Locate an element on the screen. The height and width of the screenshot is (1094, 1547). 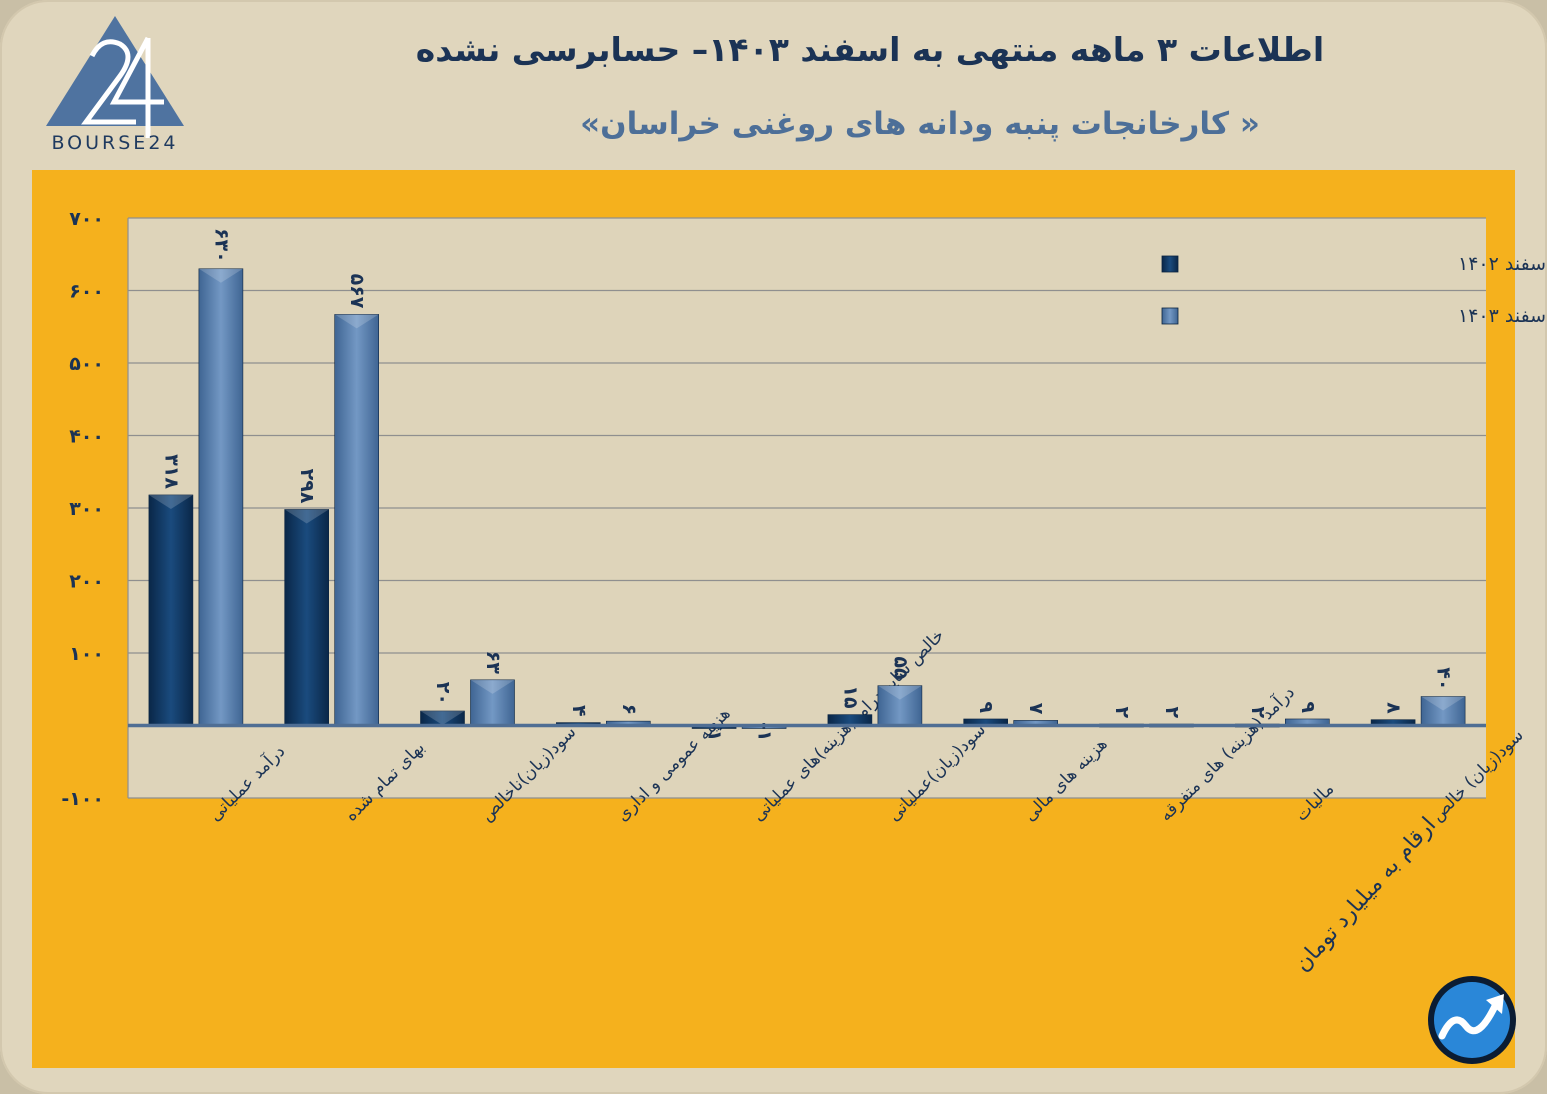
y-tick-label: ۴۰۰ is located at coordinates (86, 437).